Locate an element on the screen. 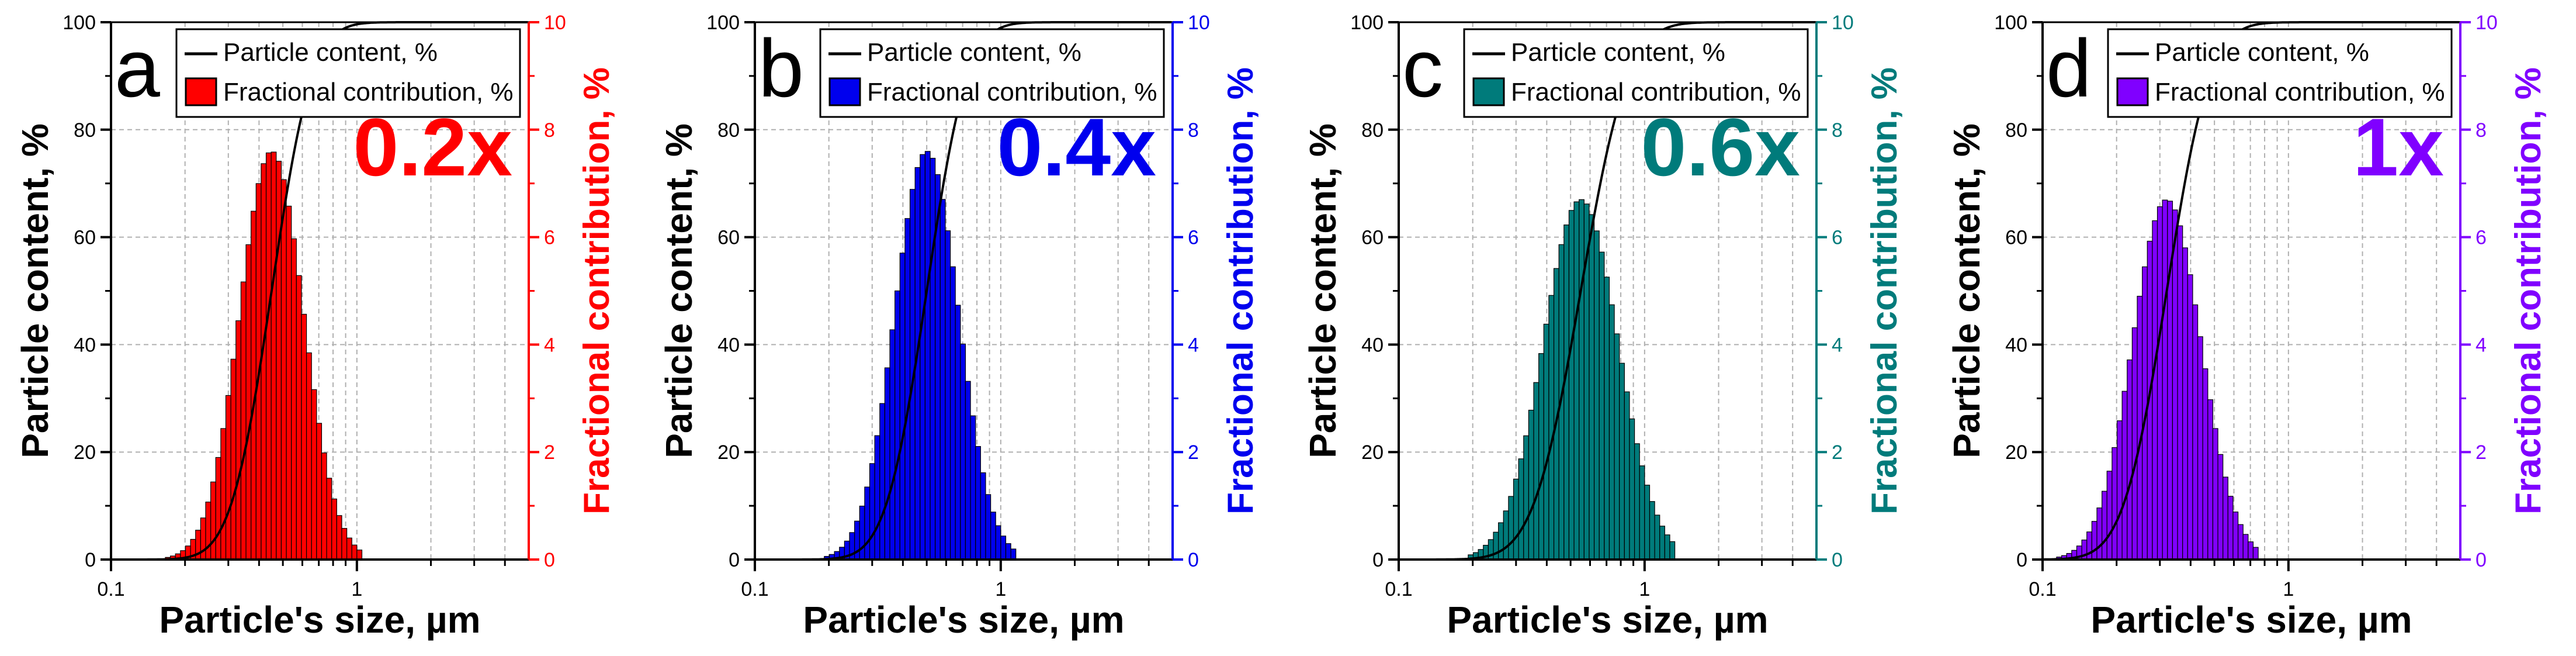 This screenshot has height=656, width=2576. legend-entry-fraction: Fractional contribution, % is located at coordinates (368, 92).